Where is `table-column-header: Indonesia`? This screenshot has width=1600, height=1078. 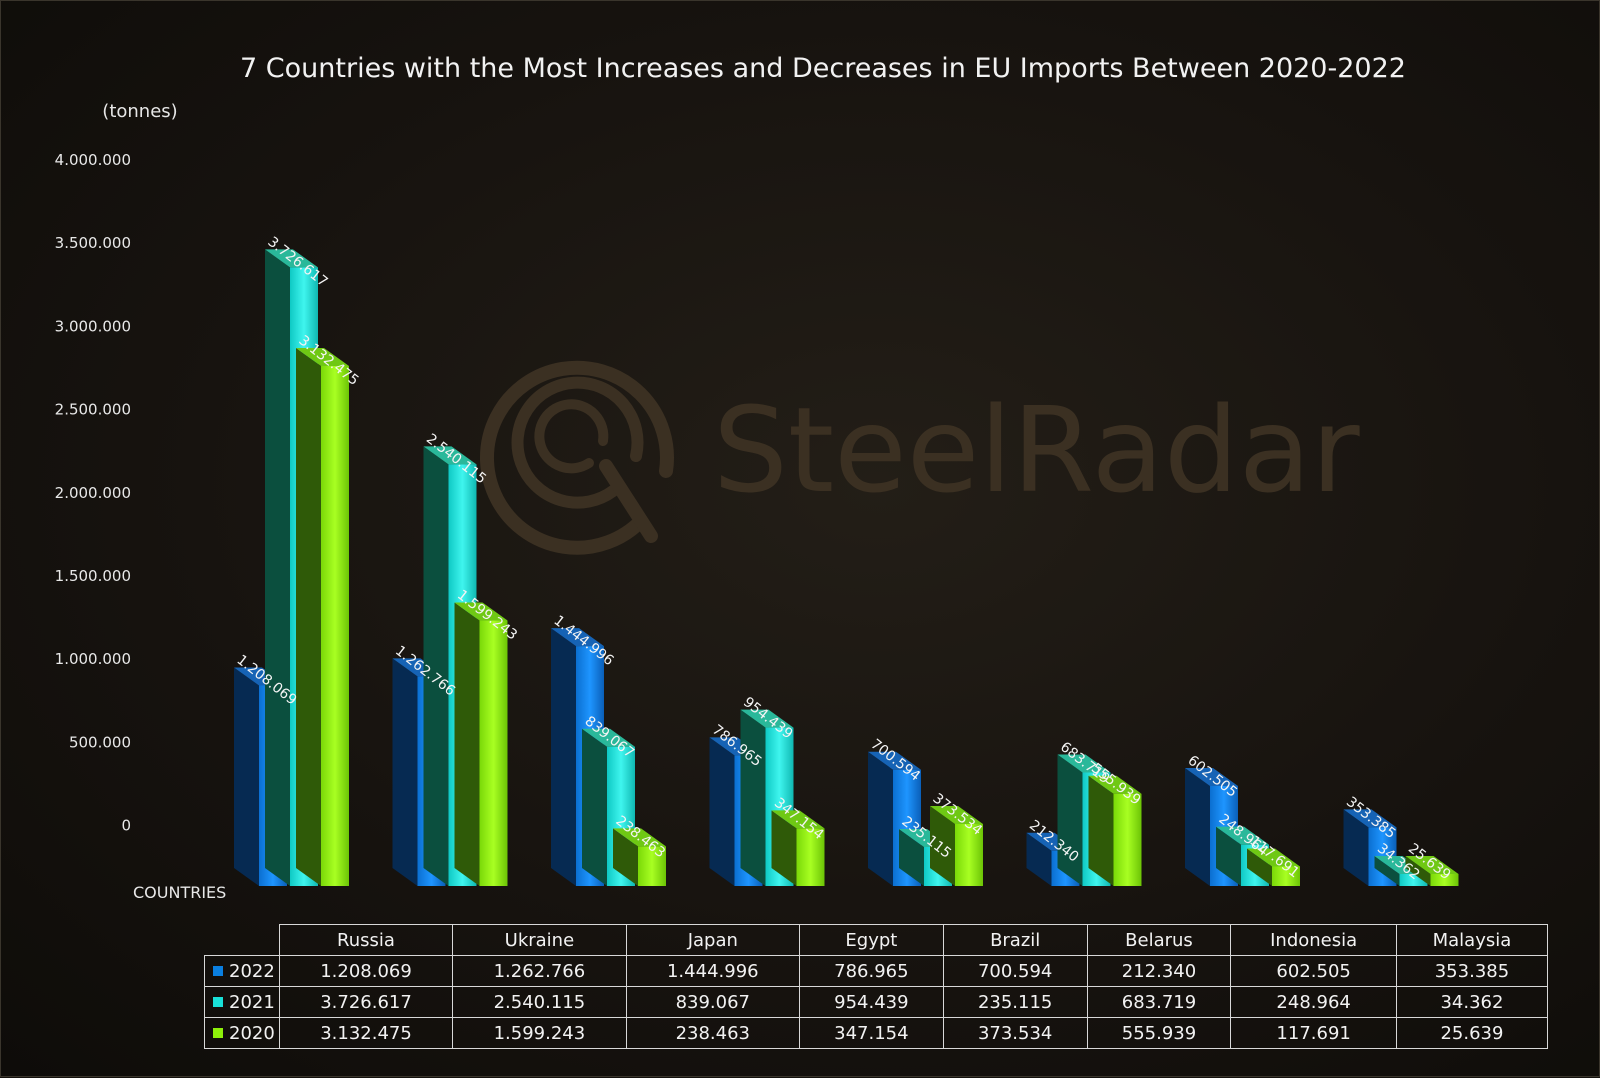
table-column-header: Indonesia is located at coordinates (1313, 940).